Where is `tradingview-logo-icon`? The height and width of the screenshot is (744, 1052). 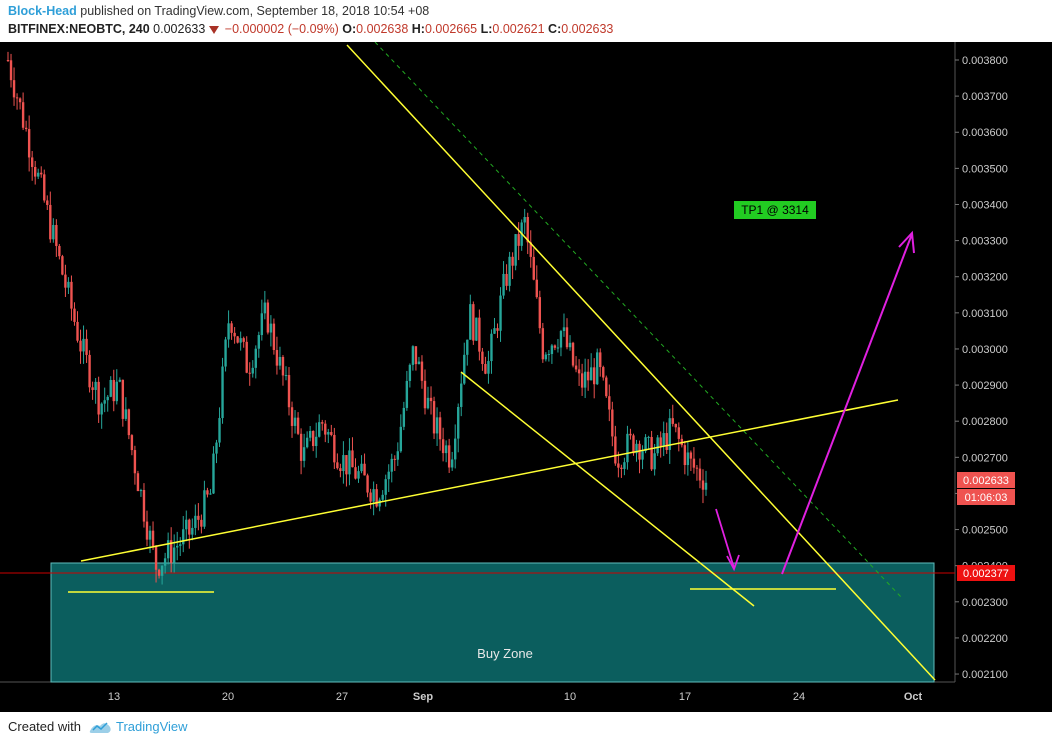 tradingview-logo-icon is located at coordinates (100, 727).